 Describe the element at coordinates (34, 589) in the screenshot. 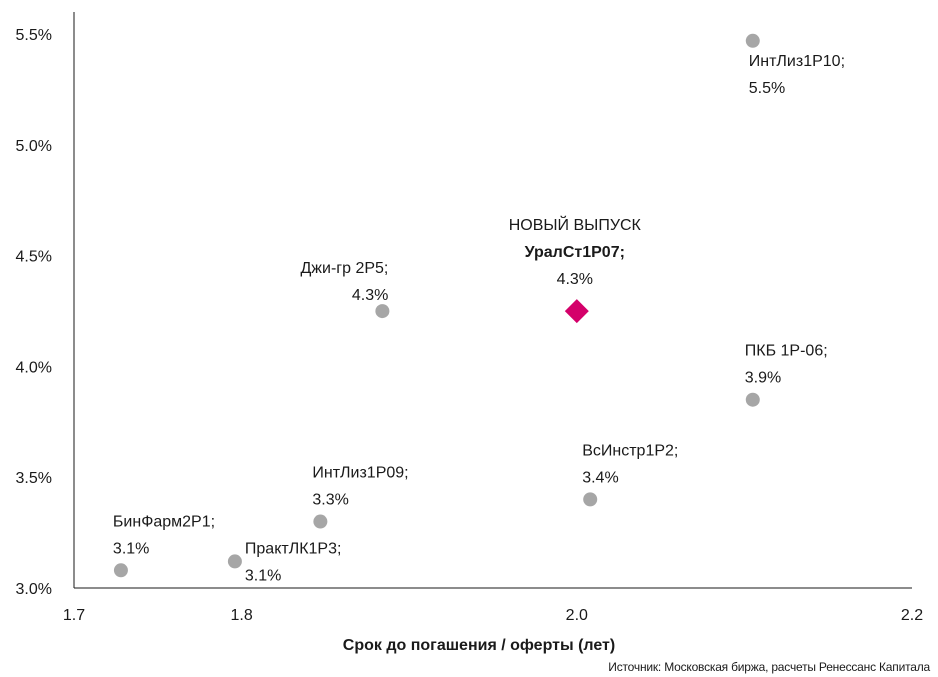

I see `y-tick-label: 3.0%` at that location.